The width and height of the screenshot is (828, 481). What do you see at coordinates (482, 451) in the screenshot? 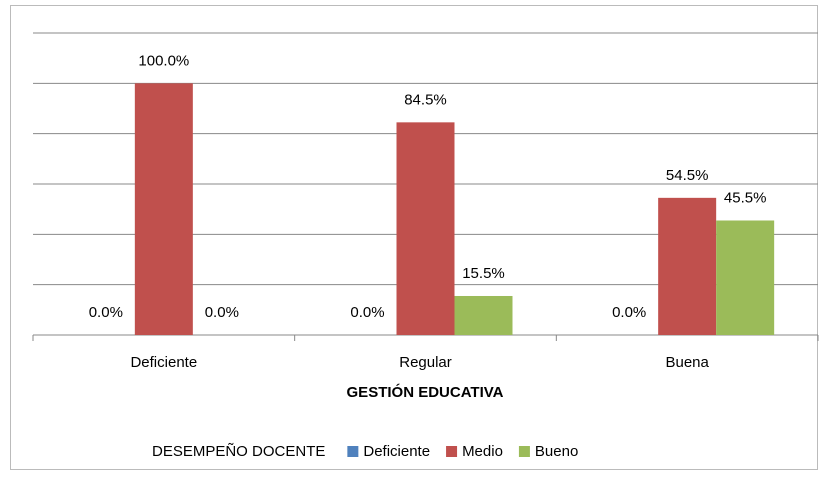
I see `legend-label: Medio` at bounding box center [482, 451].